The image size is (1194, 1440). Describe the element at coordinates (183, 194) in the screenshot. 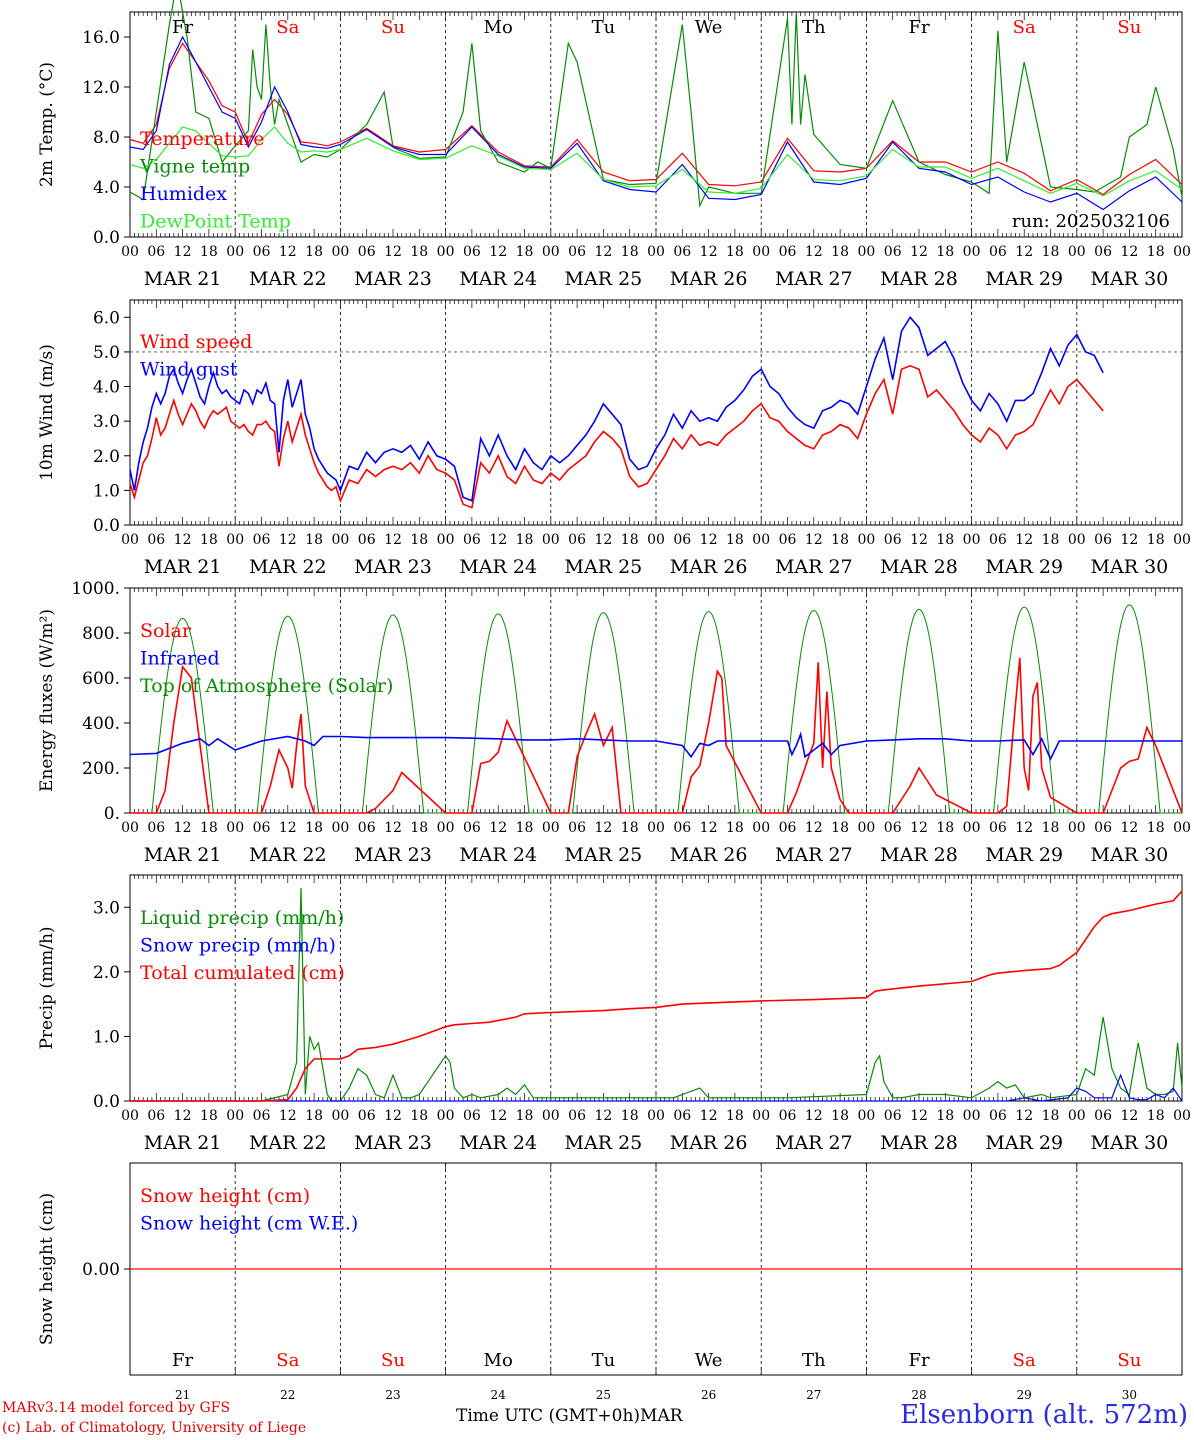

I see `legend-entry: Humidex` at that location.